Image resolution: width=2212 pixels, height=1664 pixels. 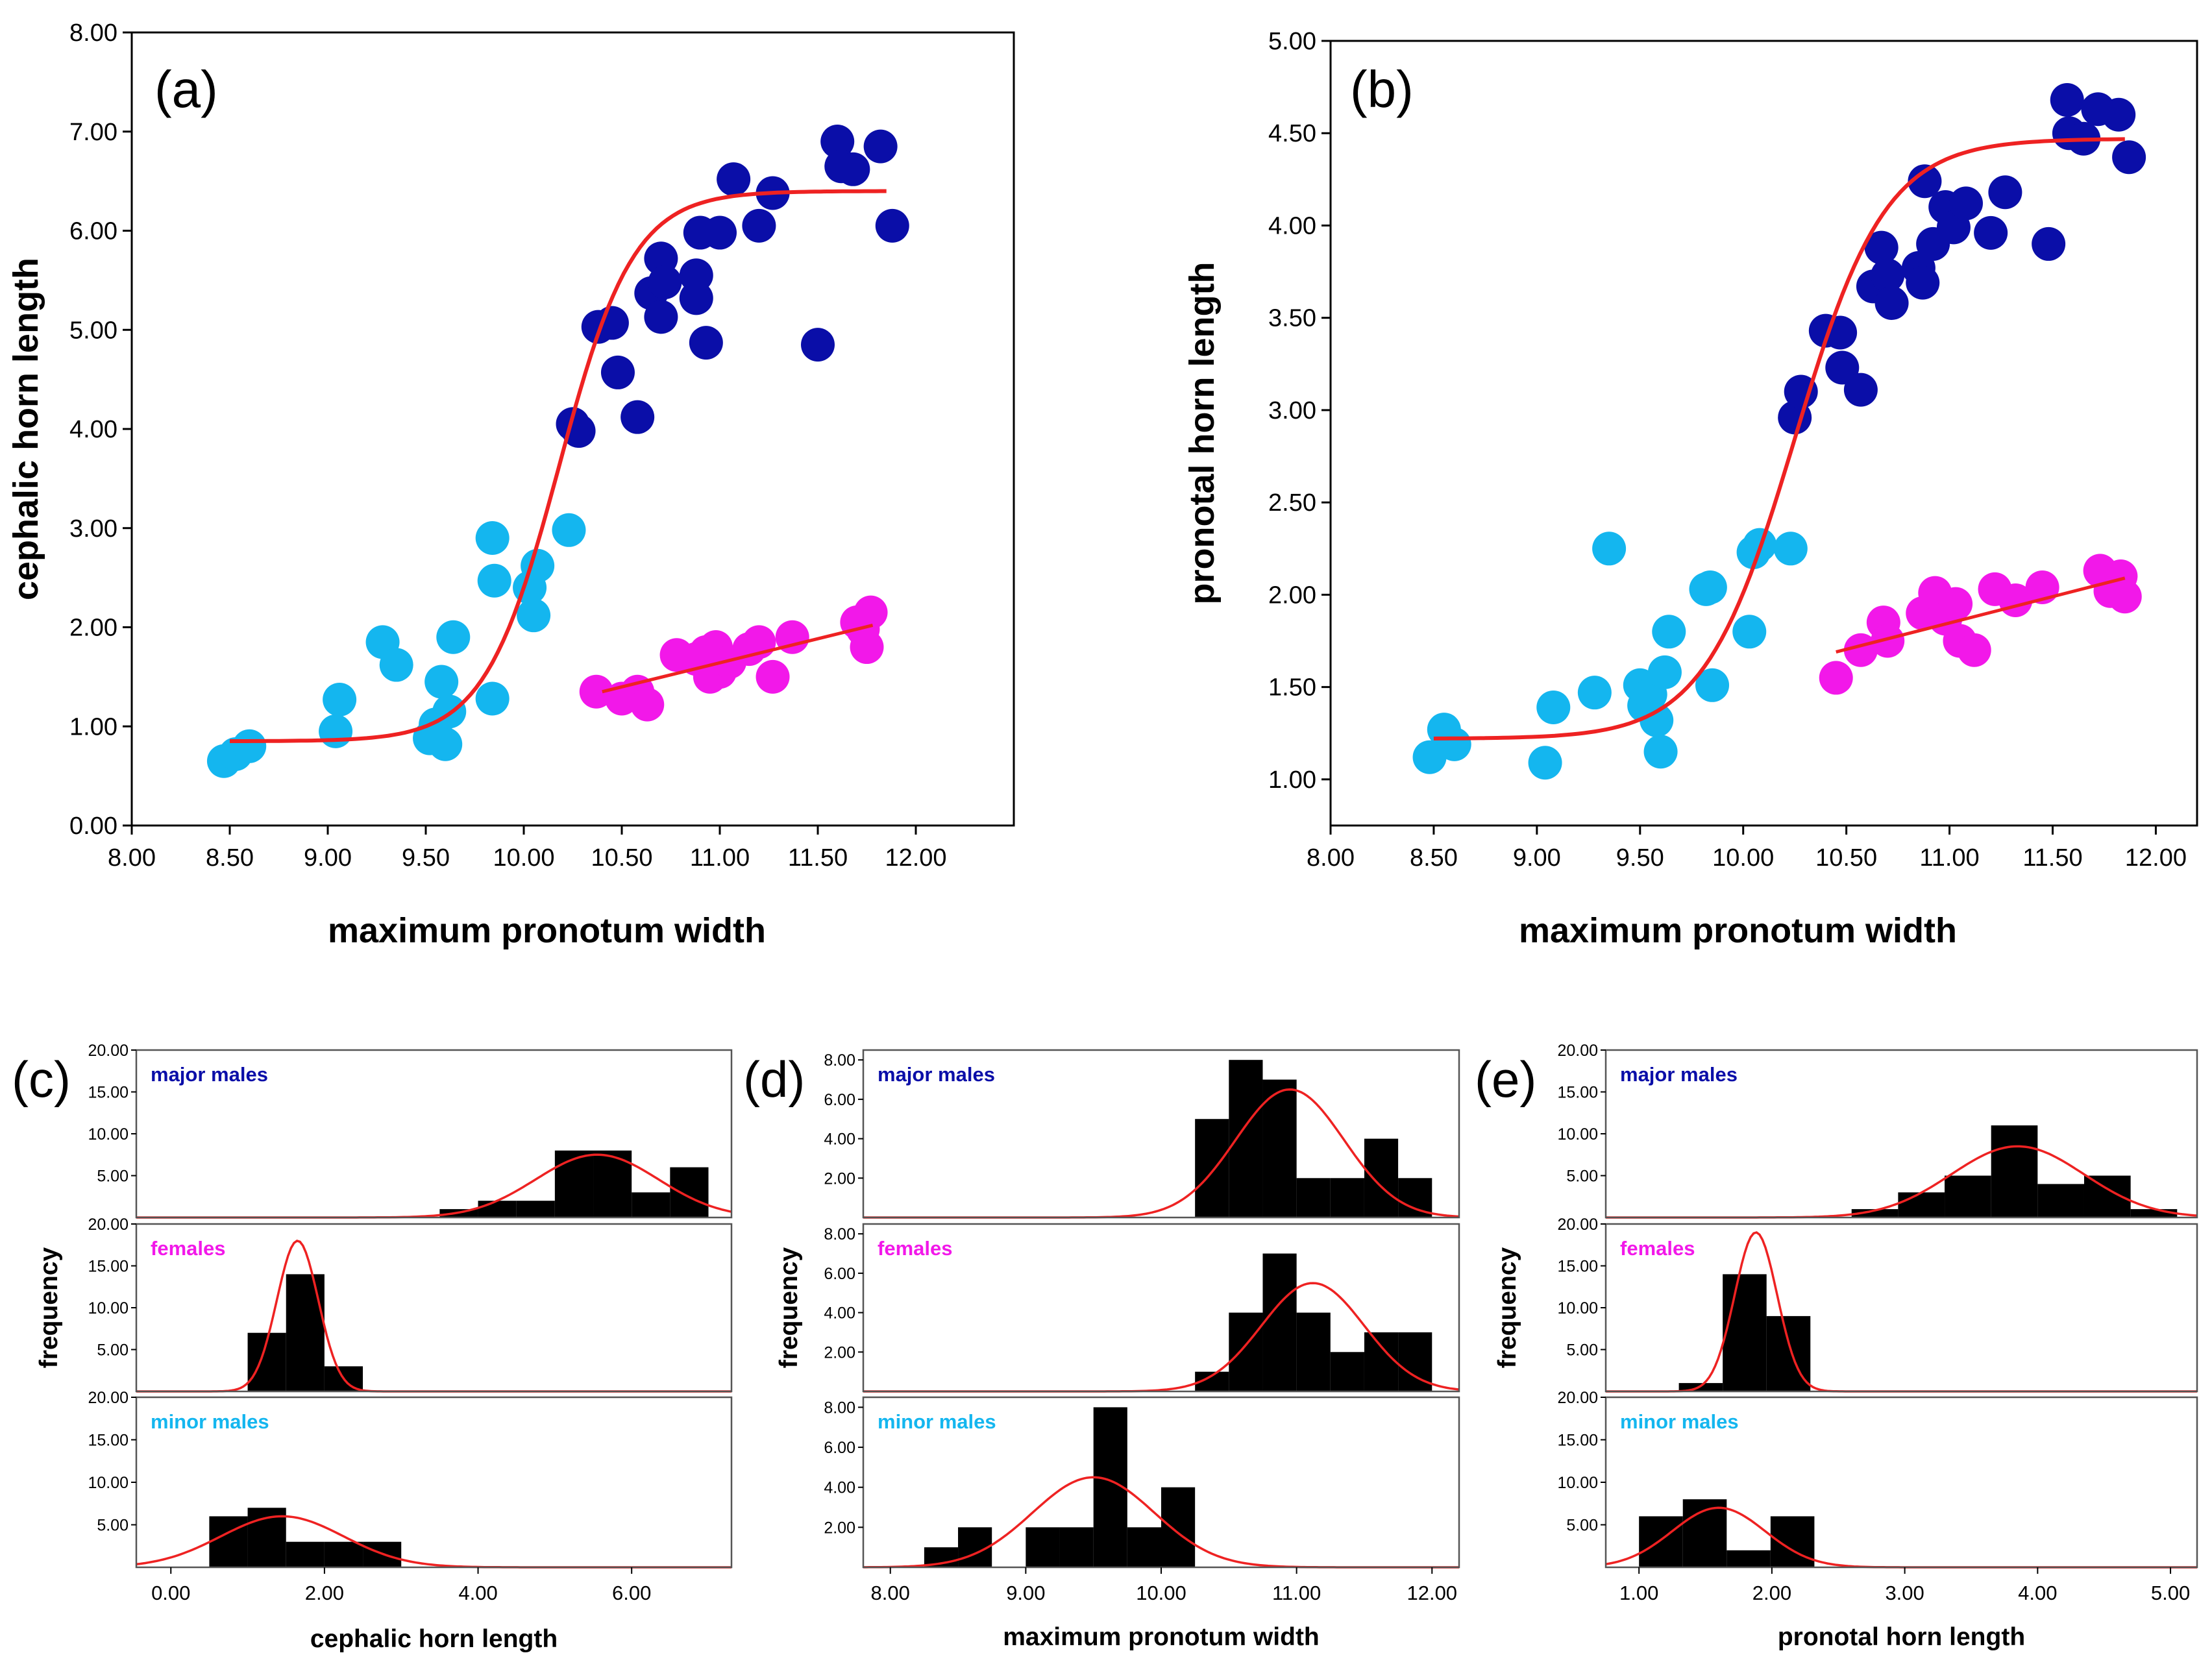 What do you see at coordinates (1679, 1074) in the screenshot?
I see `group-label: major males` at bounding box center [1679, 1074].